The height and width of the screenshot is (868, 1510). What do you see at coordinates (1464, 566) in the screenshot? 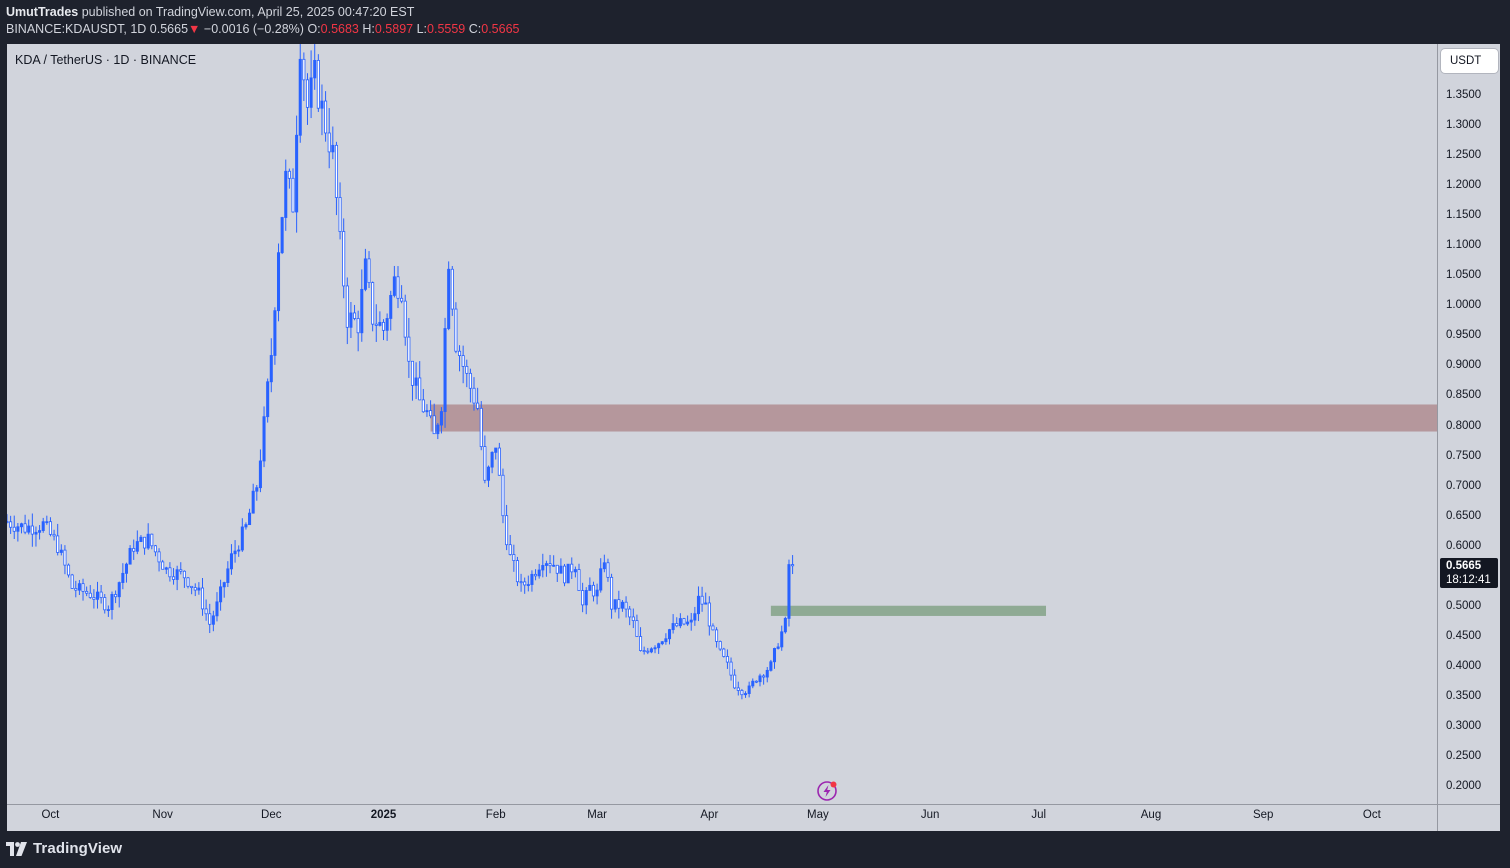
I see `last-price-value: 0.5665` at bounding box center [1464, 566].